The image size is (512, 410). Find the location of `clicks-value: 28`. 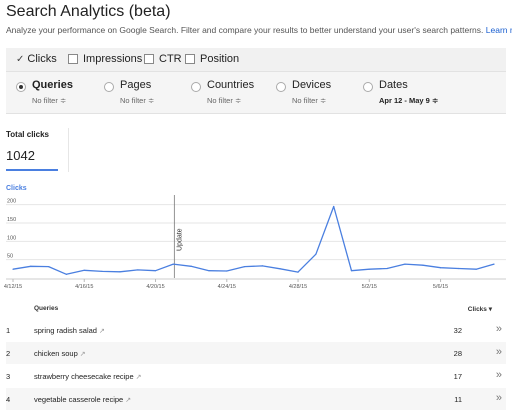

clicks-value: 28 is located at coordinates (457, 353).